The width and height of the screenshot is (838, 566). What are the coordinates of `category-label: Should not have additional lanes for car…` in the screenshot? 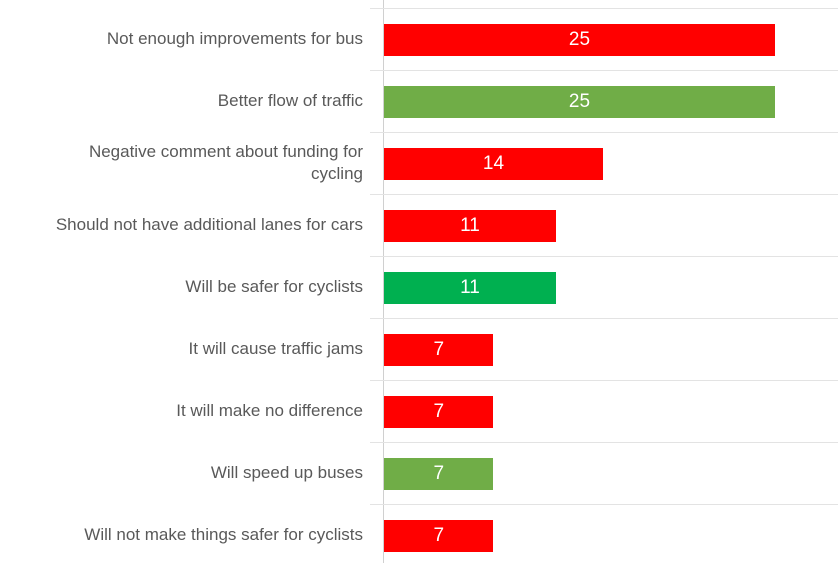 It's located at (209, 224).